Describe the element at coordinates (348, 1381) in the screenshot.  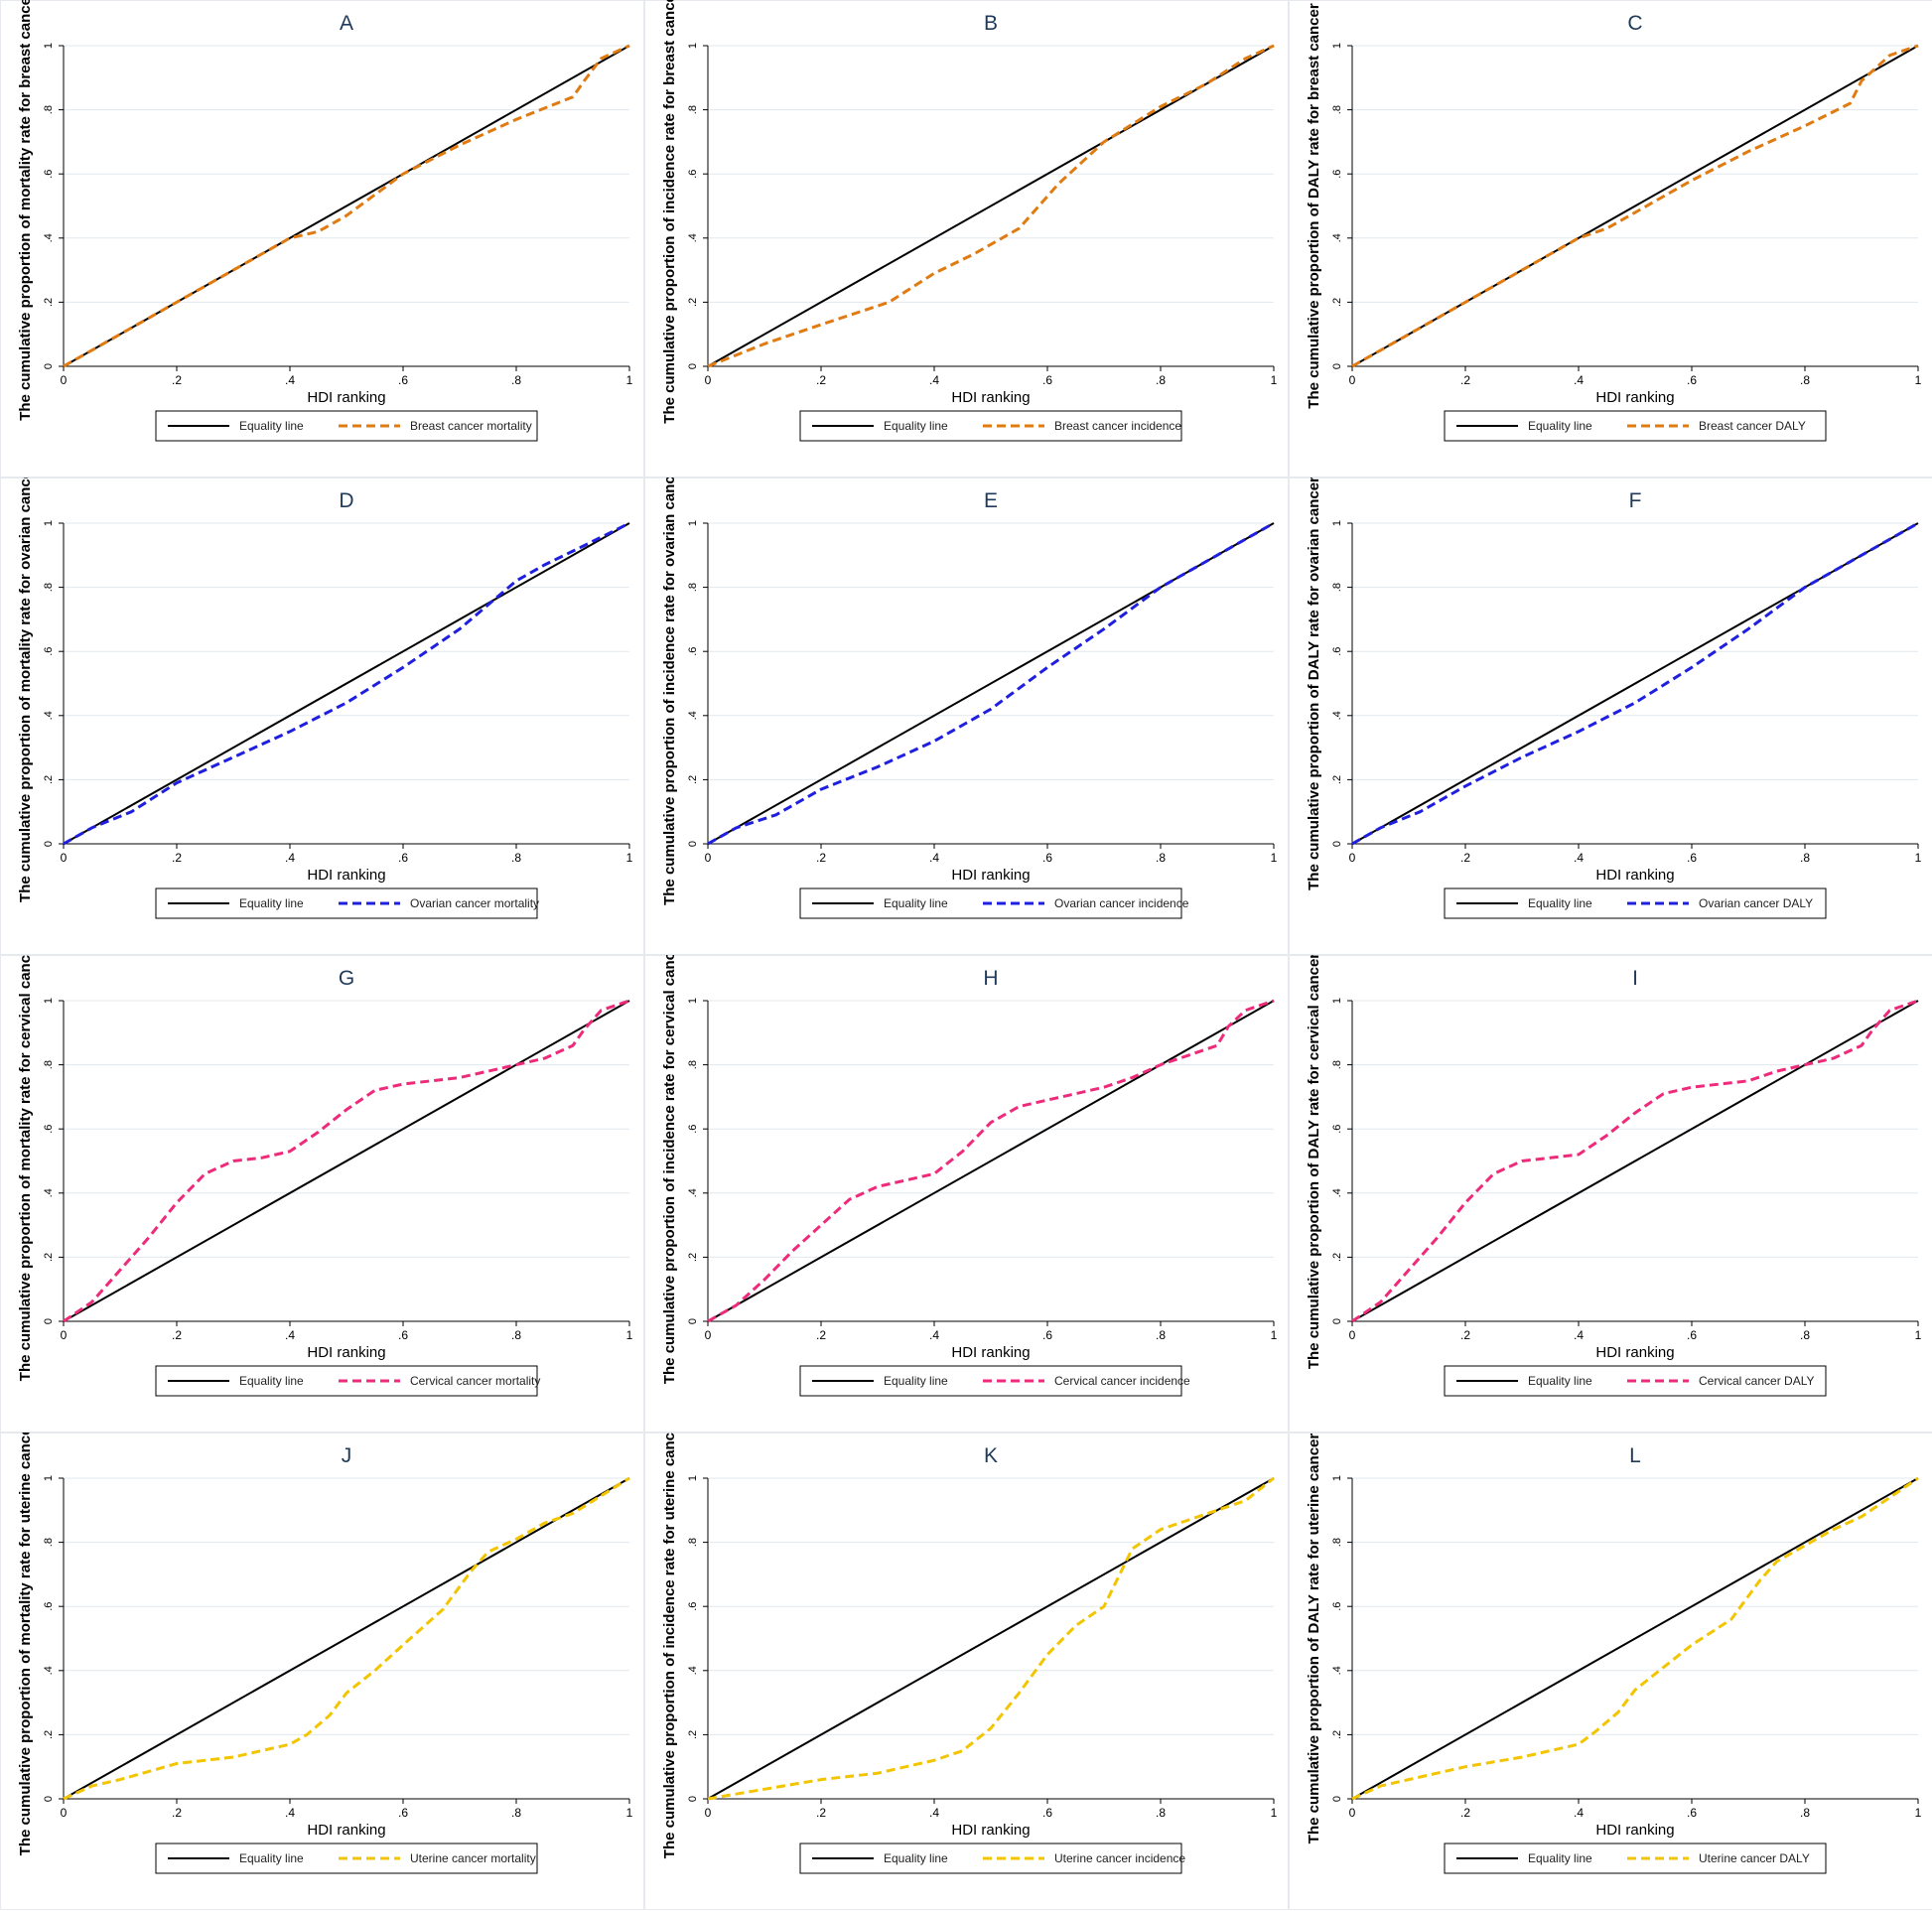
I see `legend: Equality line Cervical cancer mortality` at that location.